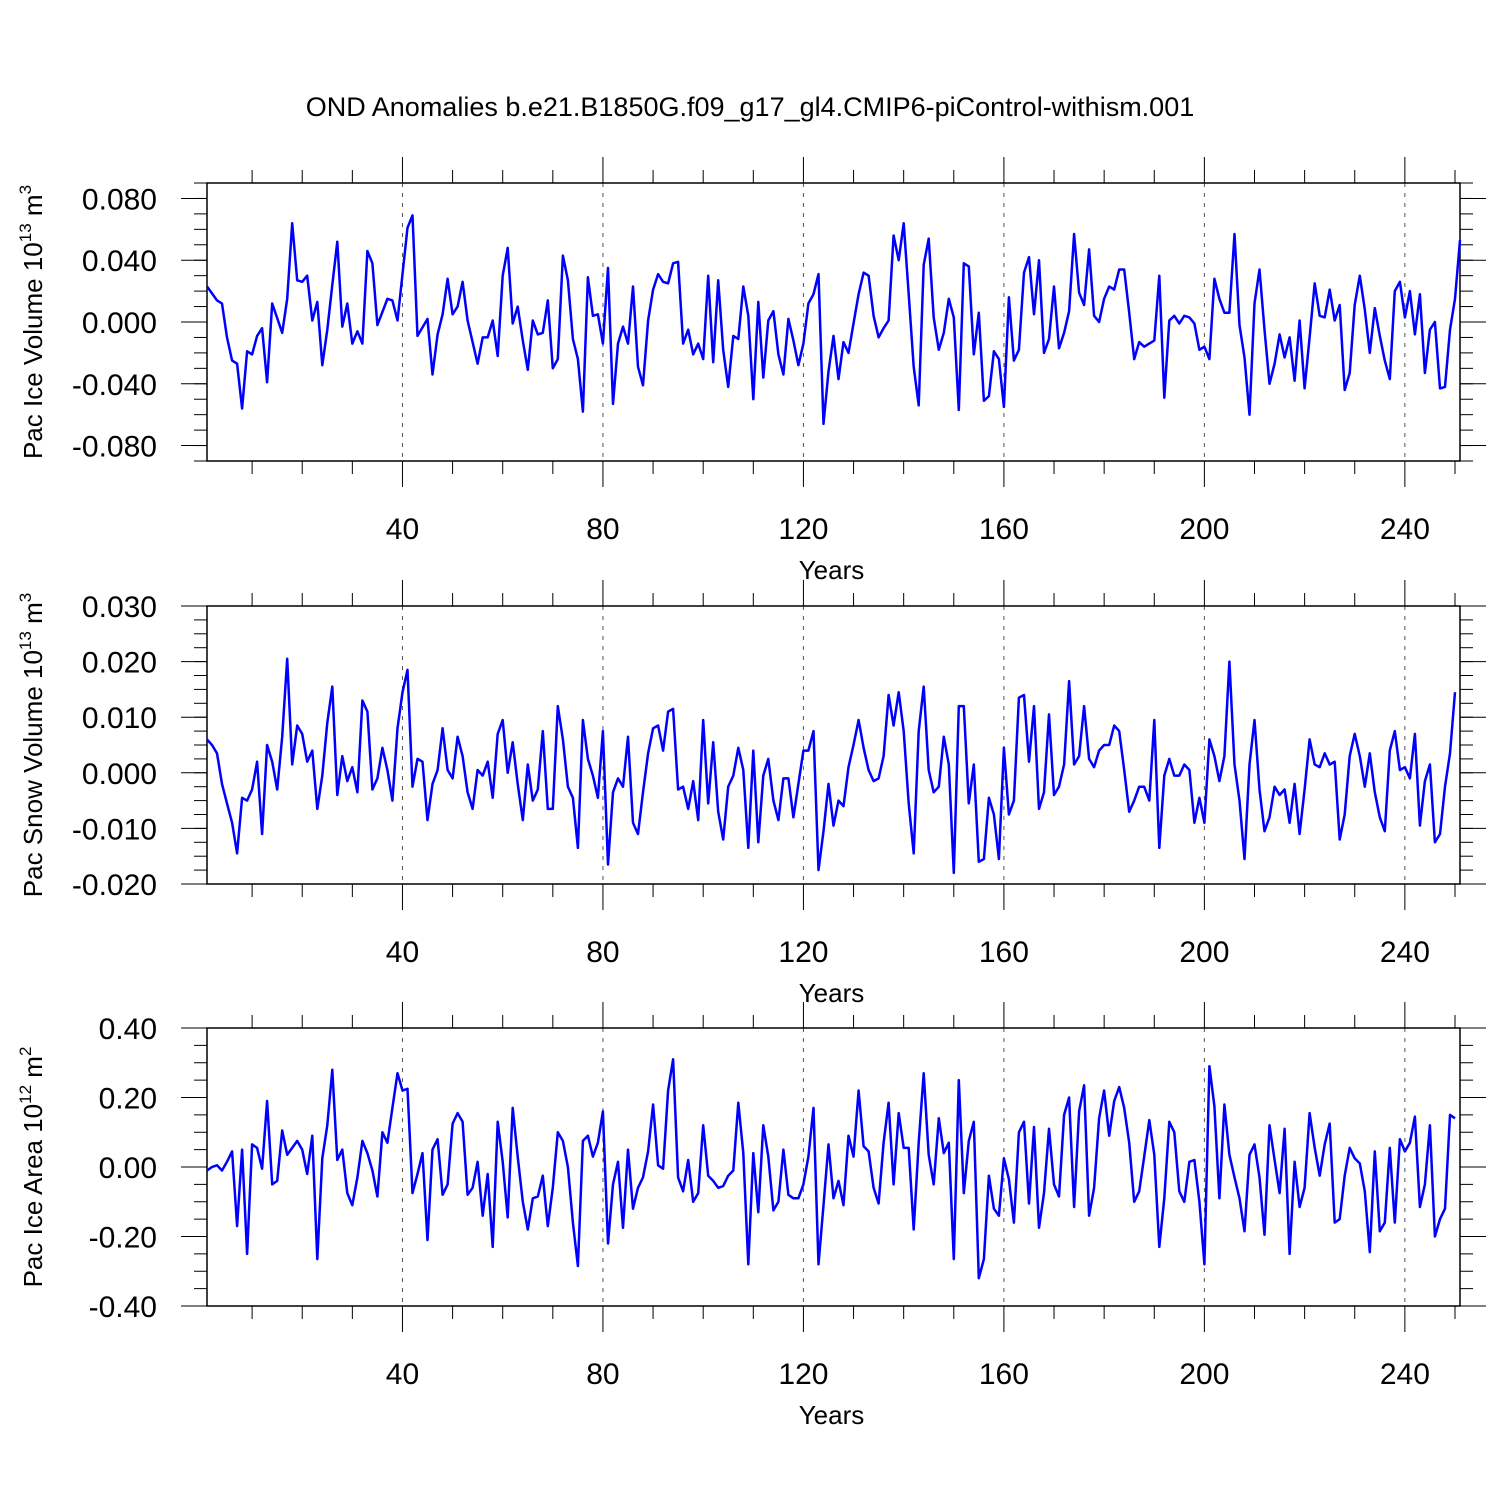 This screenshot has width=1500, height=1500. Describe the element at coordinates (33, 350) in the screenshot. I see `y-axis-label-text: Pac Ice Volume 10` at that location.